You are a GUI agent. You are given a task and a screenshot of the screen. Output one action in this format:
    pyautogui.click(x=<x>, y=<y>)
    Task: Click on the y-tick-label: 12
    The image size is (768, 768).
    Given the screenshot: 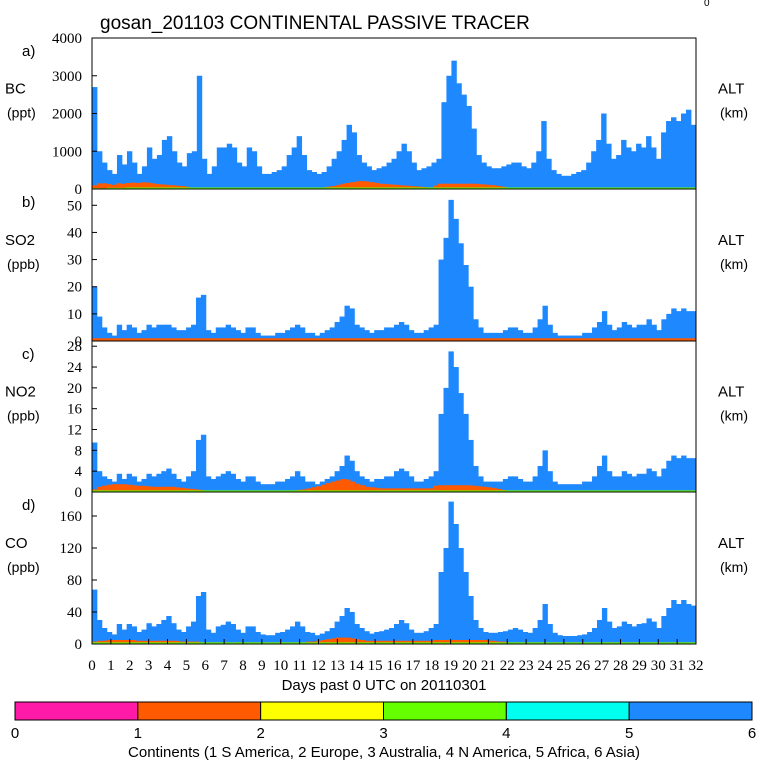 What is the action you would take?
    pyautogui.click(x=74, y=431)
    